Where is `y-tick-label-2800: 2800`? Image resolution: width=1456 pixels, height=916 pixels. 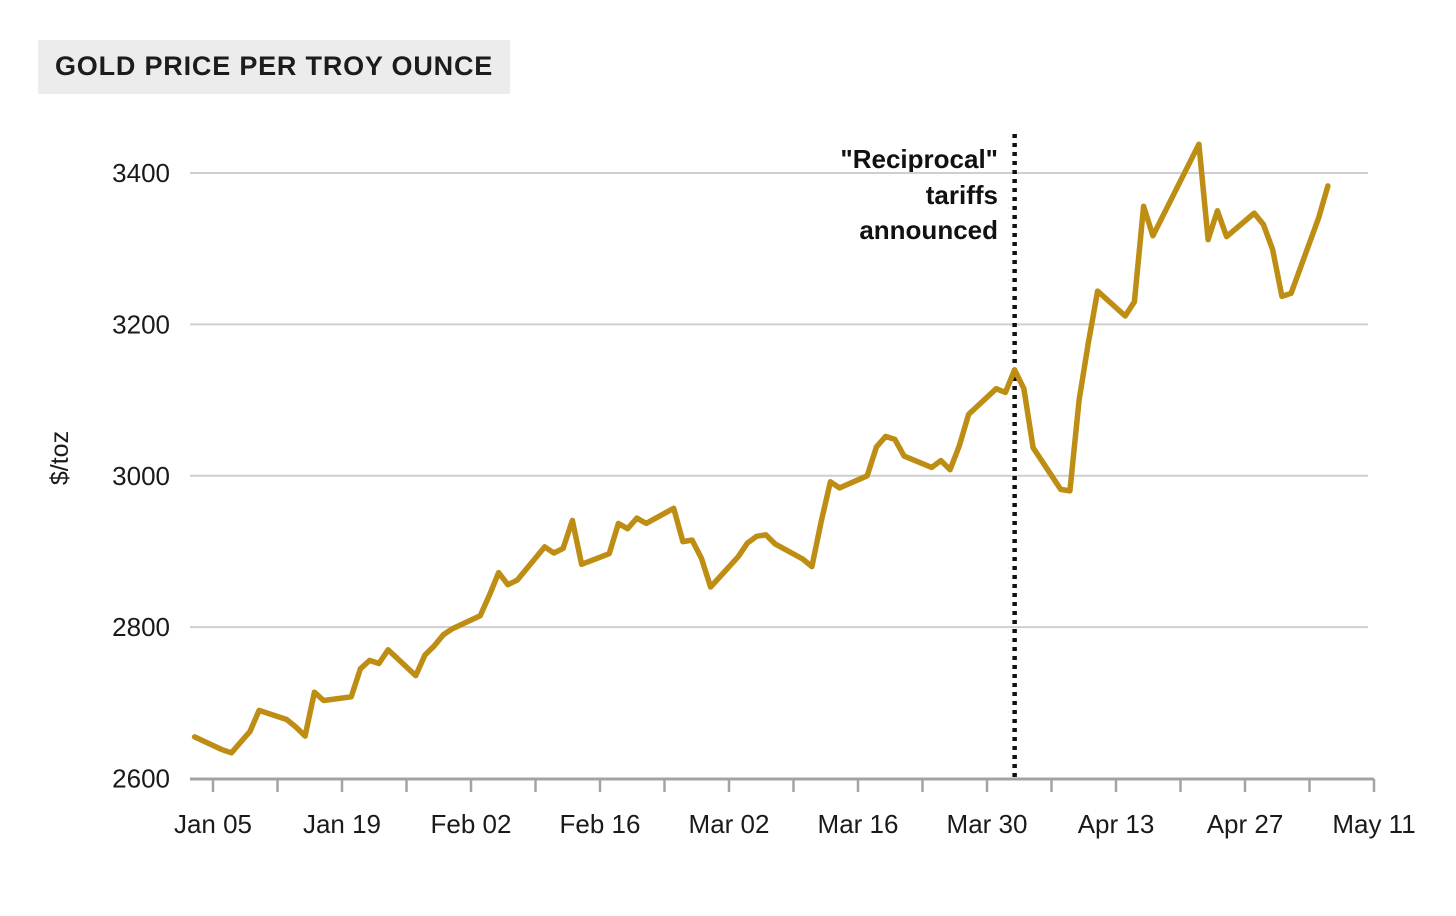 y-tick-label-2800: 2800 is located at coordinates (141, 627).